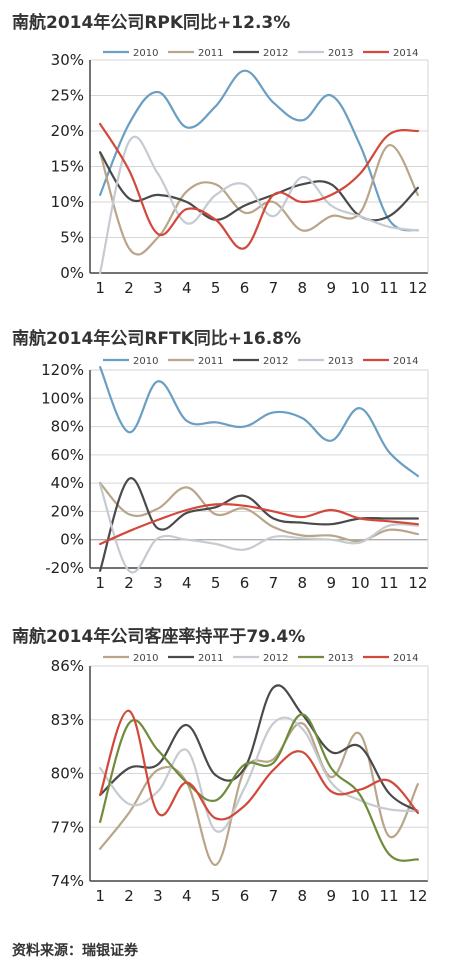  What do you see at coordinates (67, 881) in the screenshot?
I see `y-tick-label: 74%` at bounding box center [67, 881].